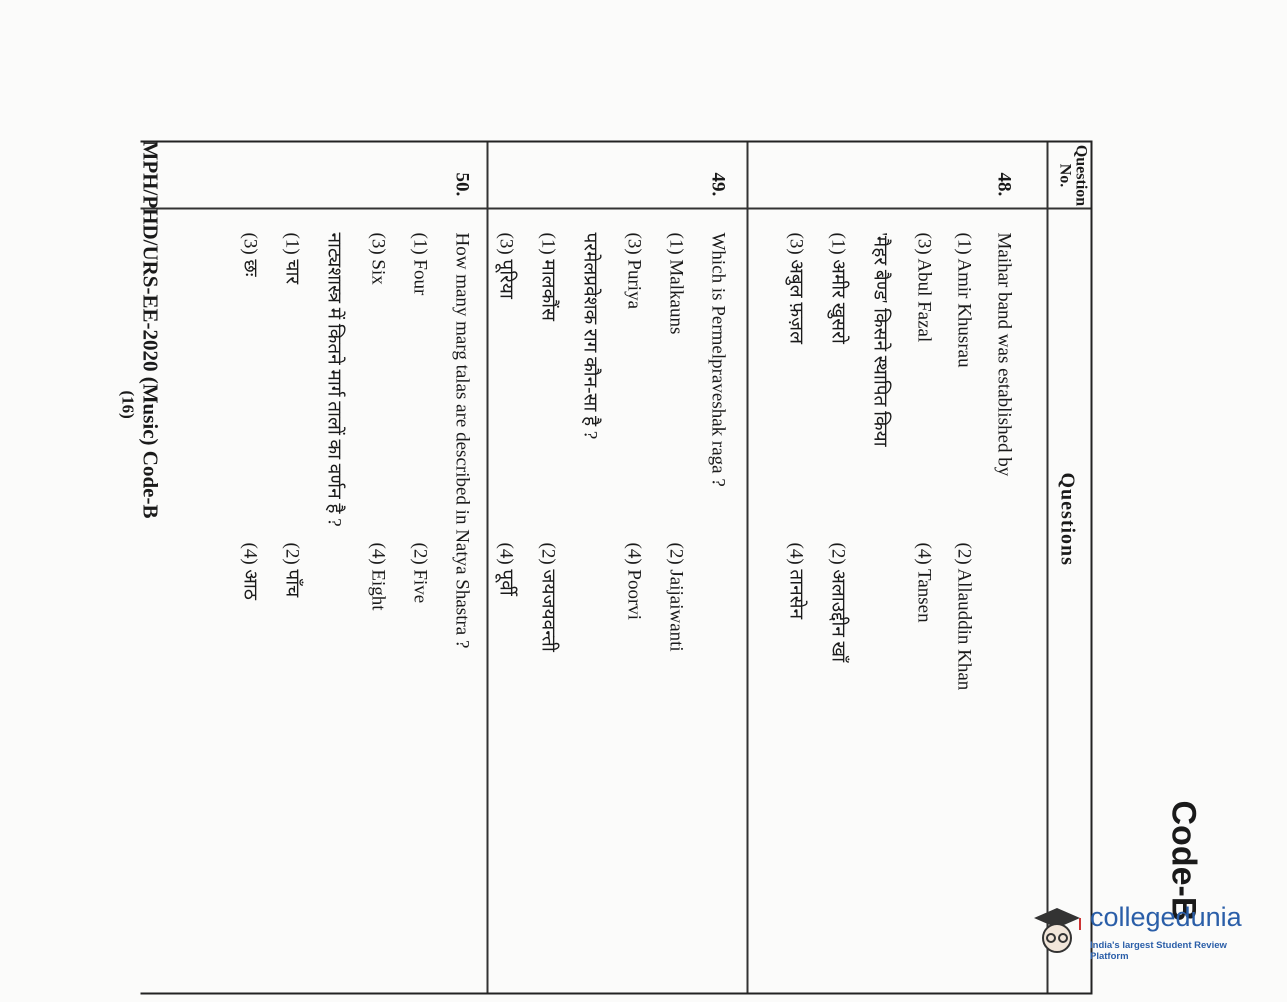 This screenshot has width=1287, height=1002. What do you see at coordinates (589, 335) in the screenshot?
I see `question-text-hi: परमेलप्रवेशक राग कौन-सा है ?` at bounding box center [589, 335].